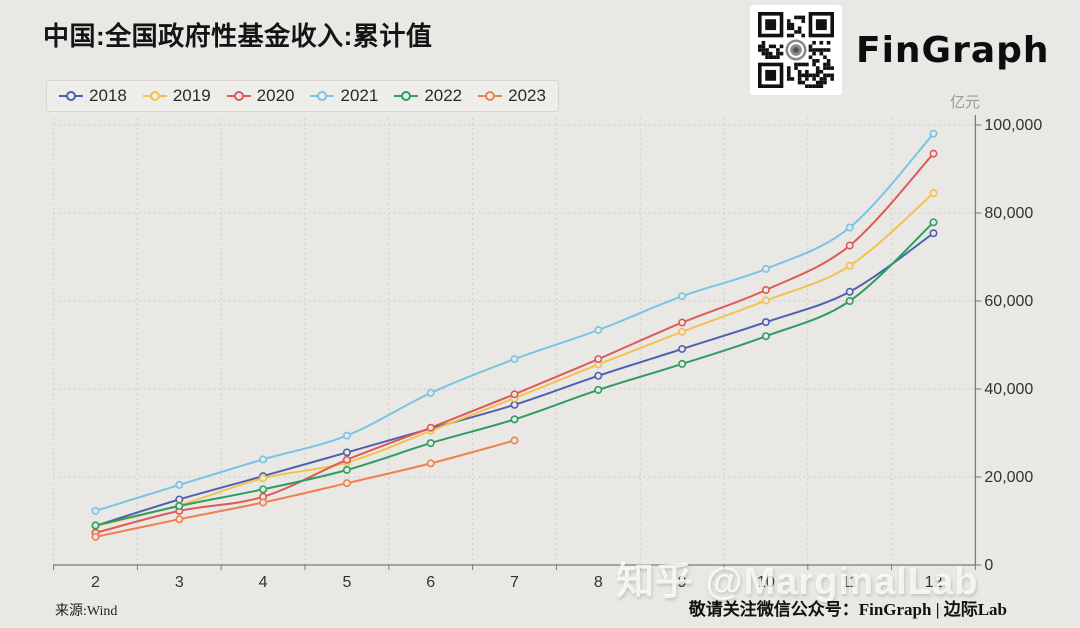 Image resolution: width=1080 pixels, height=628 pixels. I want to click on legend-label: 2018, so click(108, 95).